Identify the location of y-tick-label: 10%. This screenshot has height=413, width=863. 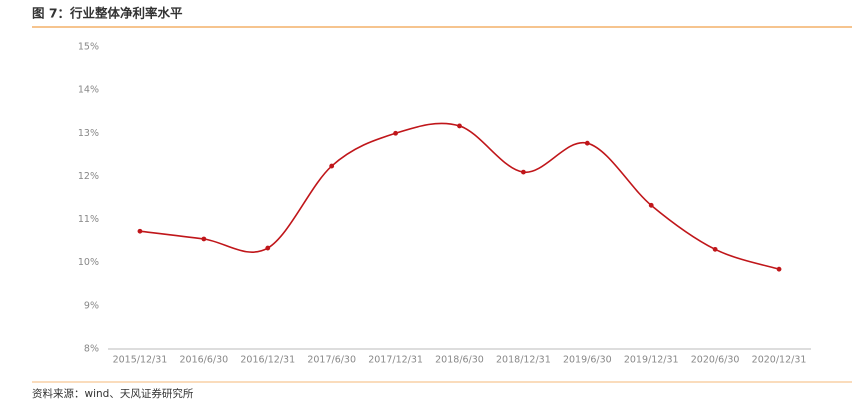
(88, 262).